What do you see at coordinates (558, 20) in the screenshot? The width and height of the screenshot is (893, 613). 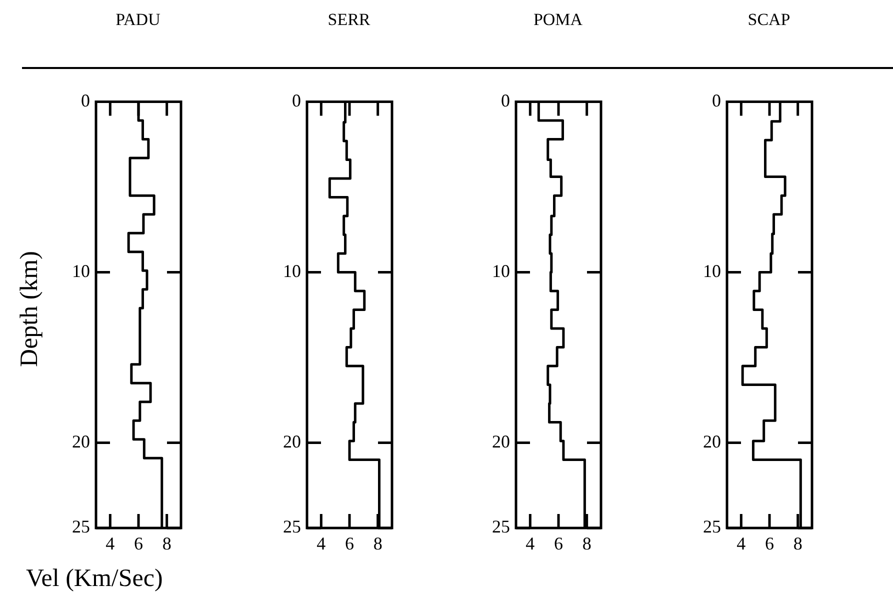 I see `chart-title: POMA` at bounding box center [558, 20].